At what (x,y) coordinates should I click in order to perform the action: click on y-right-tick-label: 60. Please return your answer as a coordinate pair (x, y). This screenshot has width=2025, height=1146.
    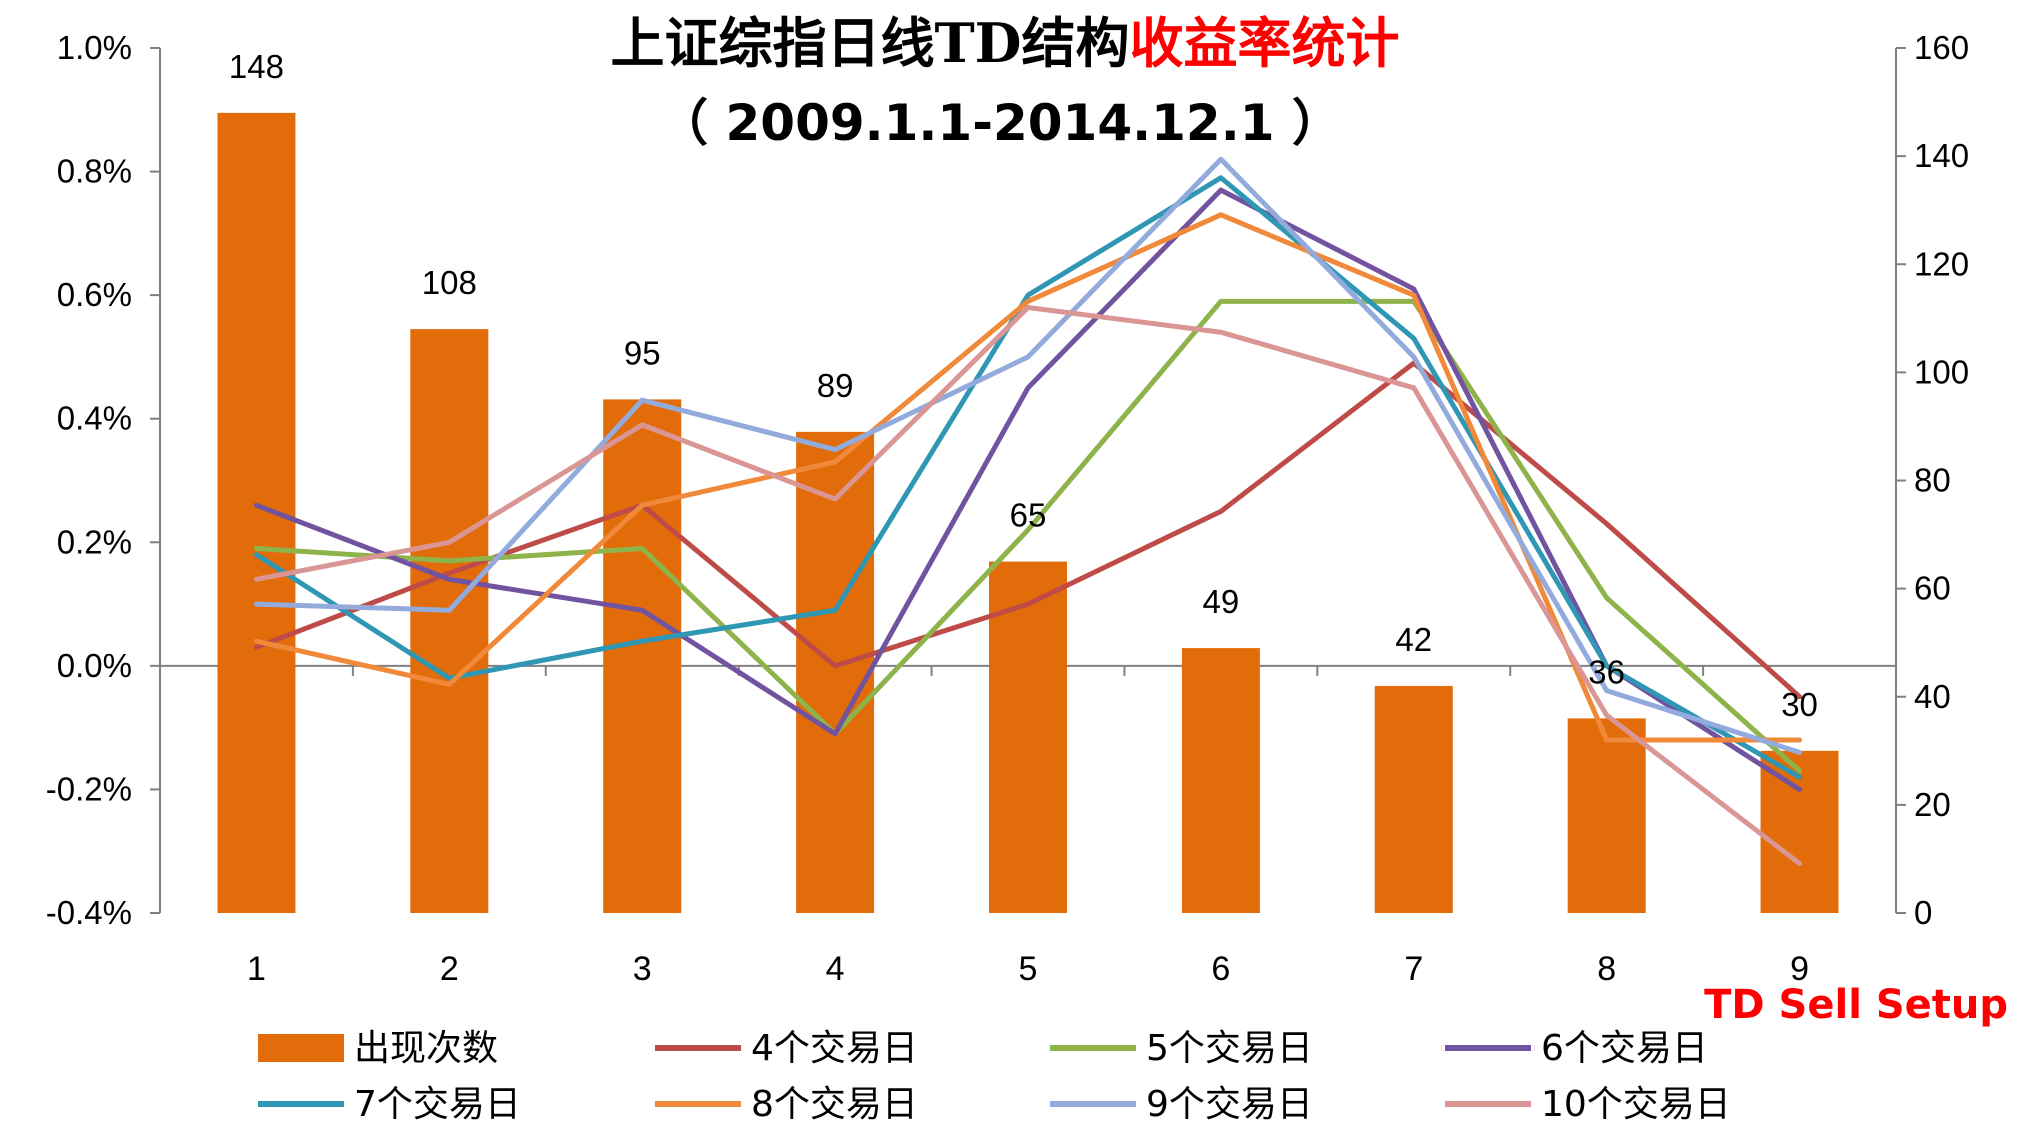
    Looking at the image, I should click on (1932, 588).